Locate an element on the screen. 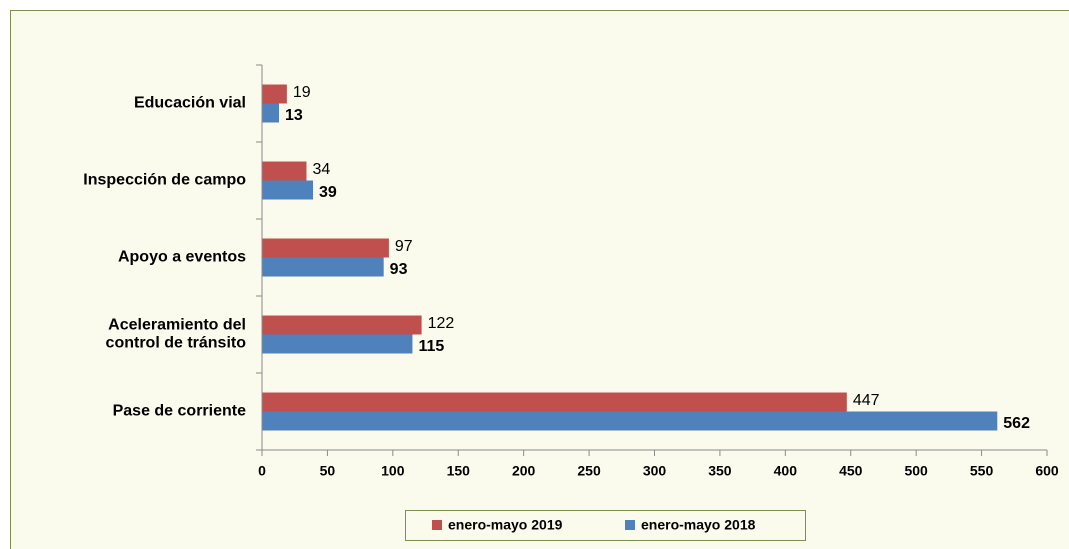 The width and height of the screenshot is (1069, 549). data-label: 39 is located at coordinates (328, 192).